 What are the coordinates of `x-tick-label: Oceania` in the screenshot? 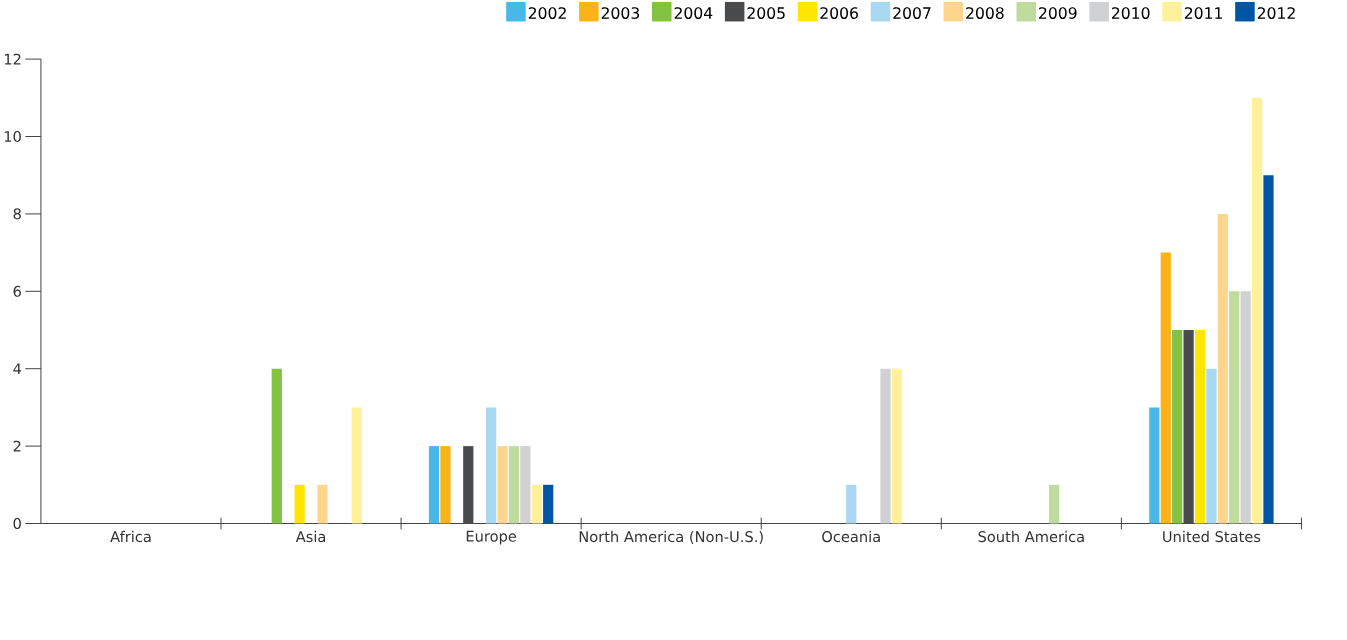 It's located at (851, 537).